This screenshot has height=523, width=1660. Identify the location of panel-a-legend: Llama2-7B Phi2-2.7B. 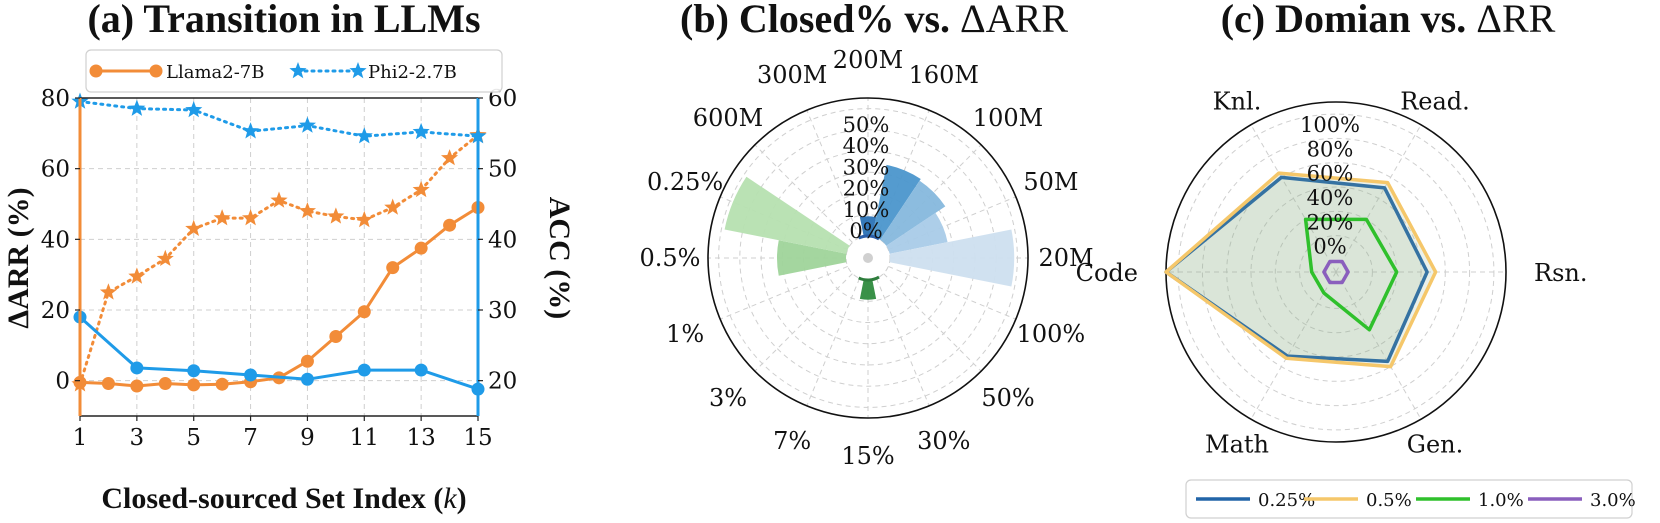
(294, 71).